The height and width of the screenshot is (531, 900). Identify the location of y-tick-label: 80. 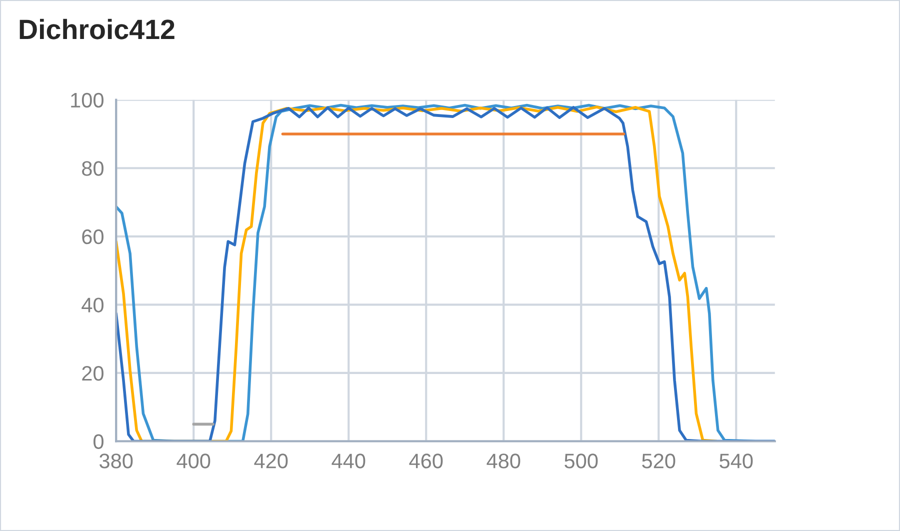
(93, 168).